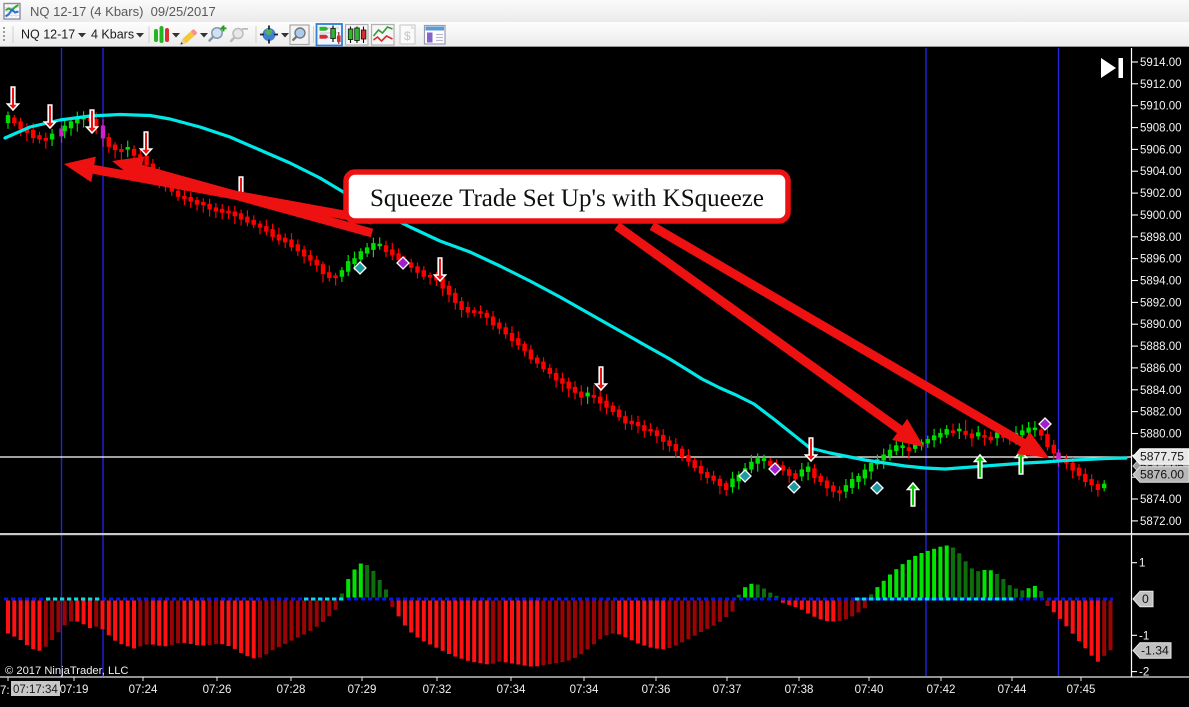  What do you see at coordinates (74, 690) in the screenshot?
I see `svg-text: 07:19` at bounding box center [74, 690].